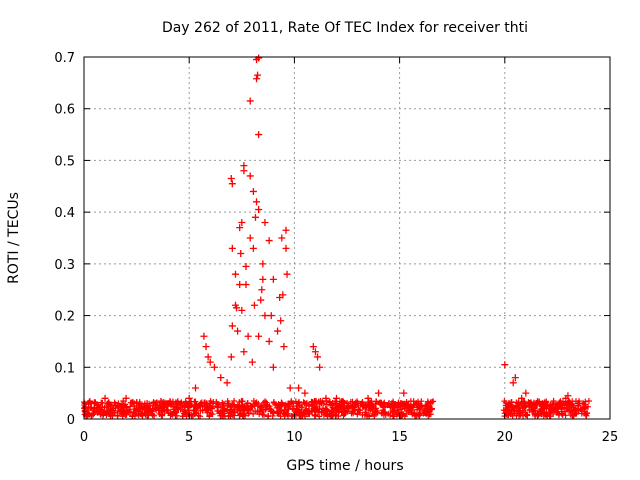 The image size is (640, 480). Describe the element at coordinates (64, 265) in the screenshot. I see `y-tick-label: 0.3` at that location.